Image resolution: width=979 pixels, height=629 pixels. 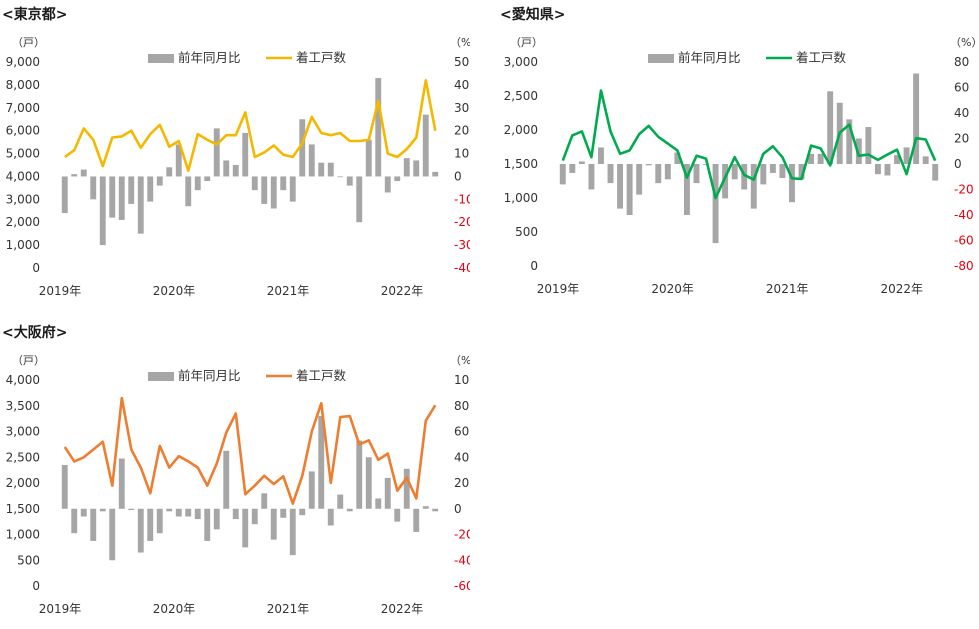 I want to click on left-axis-unit: （戸）, so click(x=28, y=42).